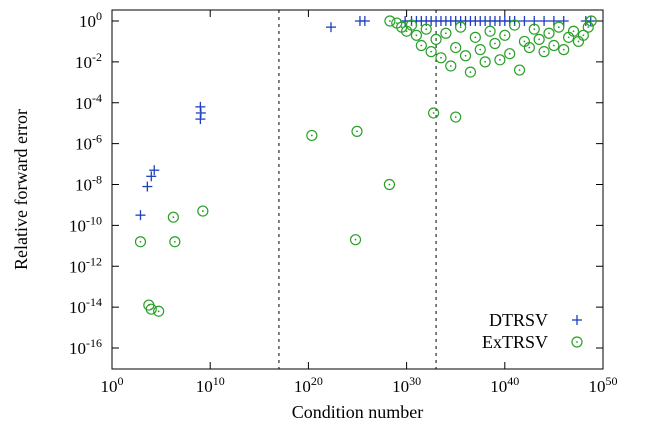 This screenshot has height=429, width=648. What do you see at coordinates (21, 189) in the screenshot?
I see `y-axis-title: Relative forward error` at bounding box center [21, 189].